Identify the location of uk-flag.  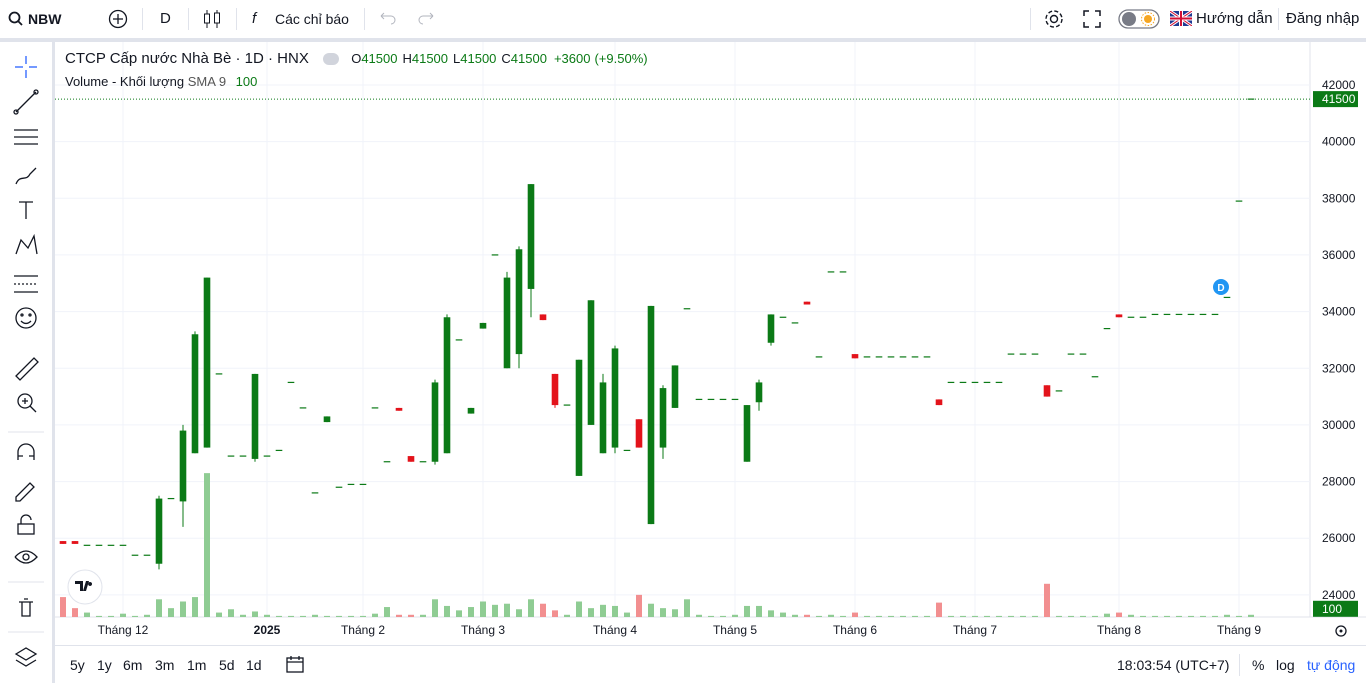
(1181, 18).